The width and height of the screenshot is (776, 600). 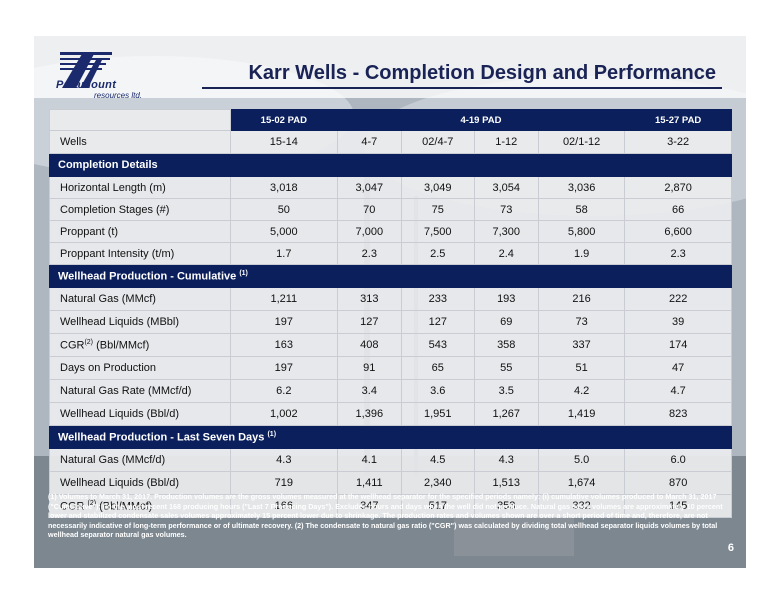 I want to click on value-cell: 7,300, so click(x=506, y=231).